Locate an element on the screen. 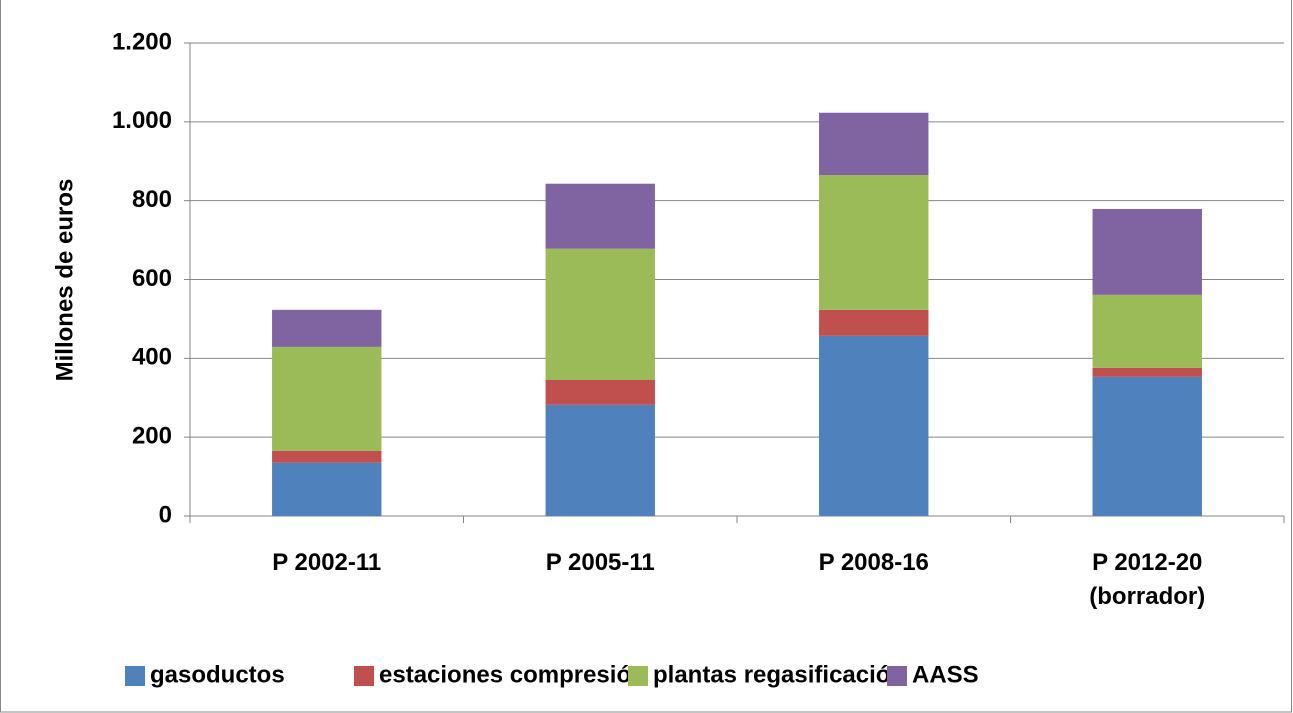  y-axis-label: Millones de euros is located at coordinates (64, 280).